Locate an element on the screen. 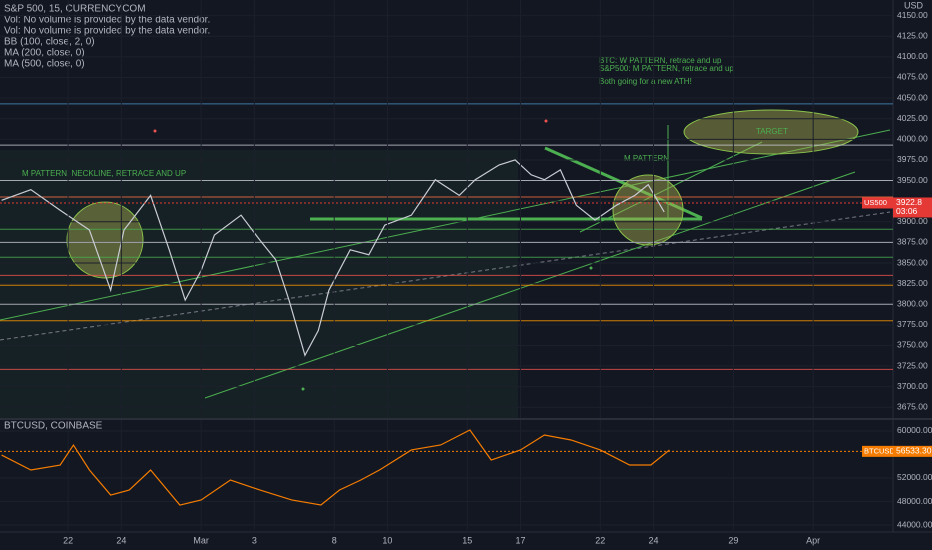 The height and width of the screenshot is (550, 932). y-tick-label: 3750.00 is located at coordinates (912, 345).